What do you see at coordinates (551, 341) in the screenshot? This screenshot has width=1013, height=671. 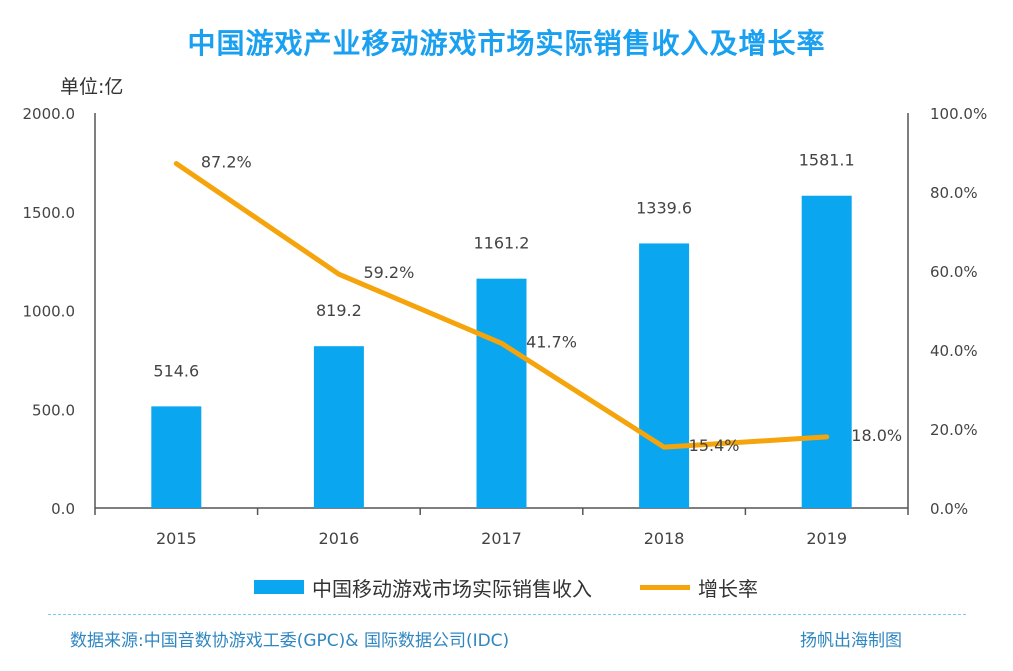 I see `growth-value-label: 41.7%` at bounding box center [551, 341].